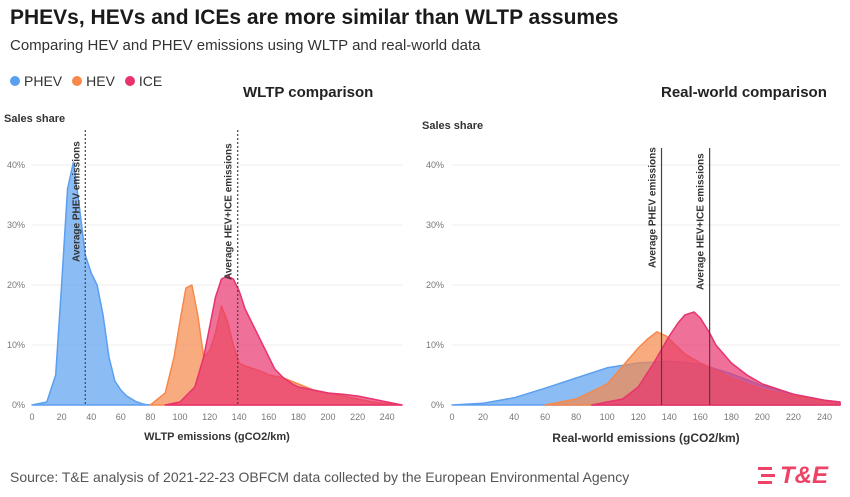 The height and width of the screenshot is (497, 850). What do you see at coordinates (43, 81) in the screenshot?
I see `legend-label-phev: PHEV` at bounding box center [43, 81].